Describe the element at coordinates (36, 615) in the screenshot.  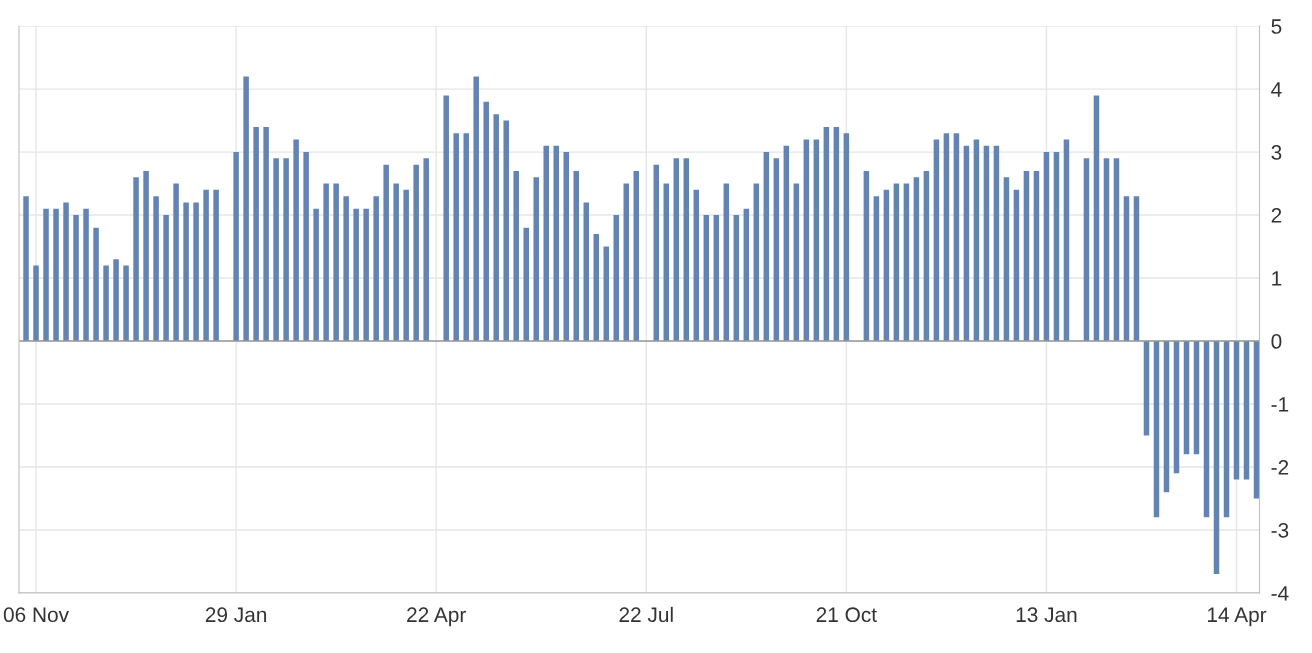
I see `x-tick-label: 06 Nov` at that location.